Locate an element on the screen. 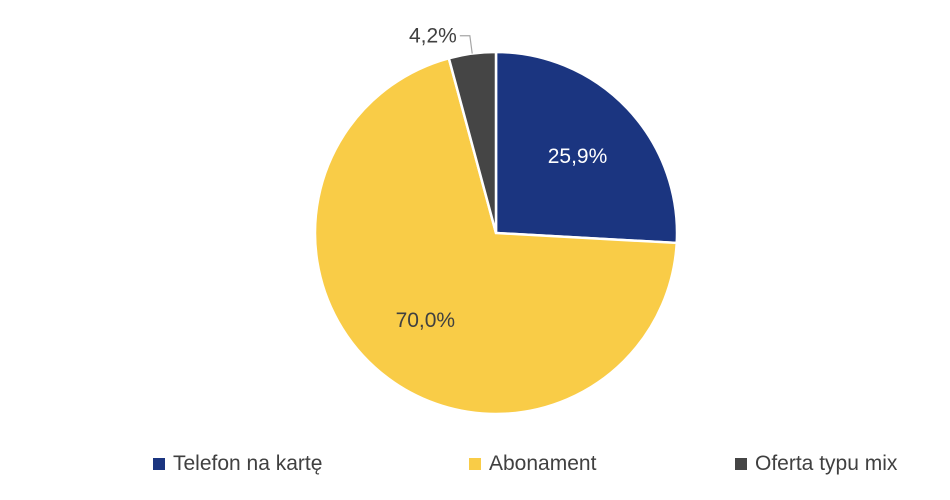 The width and height of the screenshot is (950, 500). data-label-telefon-na-karte: 25,9% is located at coordinates (578, 156).